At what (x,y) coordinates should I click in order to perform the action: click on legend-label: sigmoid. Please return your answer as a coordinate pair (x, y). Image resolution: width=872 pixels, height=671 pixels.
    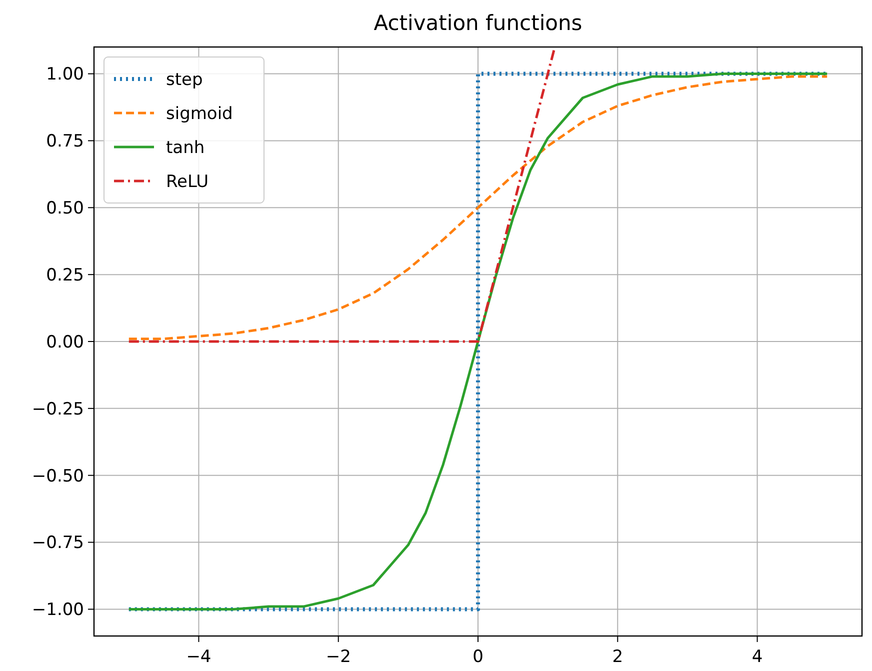
    Looking at the image, I should click on (199, 114).